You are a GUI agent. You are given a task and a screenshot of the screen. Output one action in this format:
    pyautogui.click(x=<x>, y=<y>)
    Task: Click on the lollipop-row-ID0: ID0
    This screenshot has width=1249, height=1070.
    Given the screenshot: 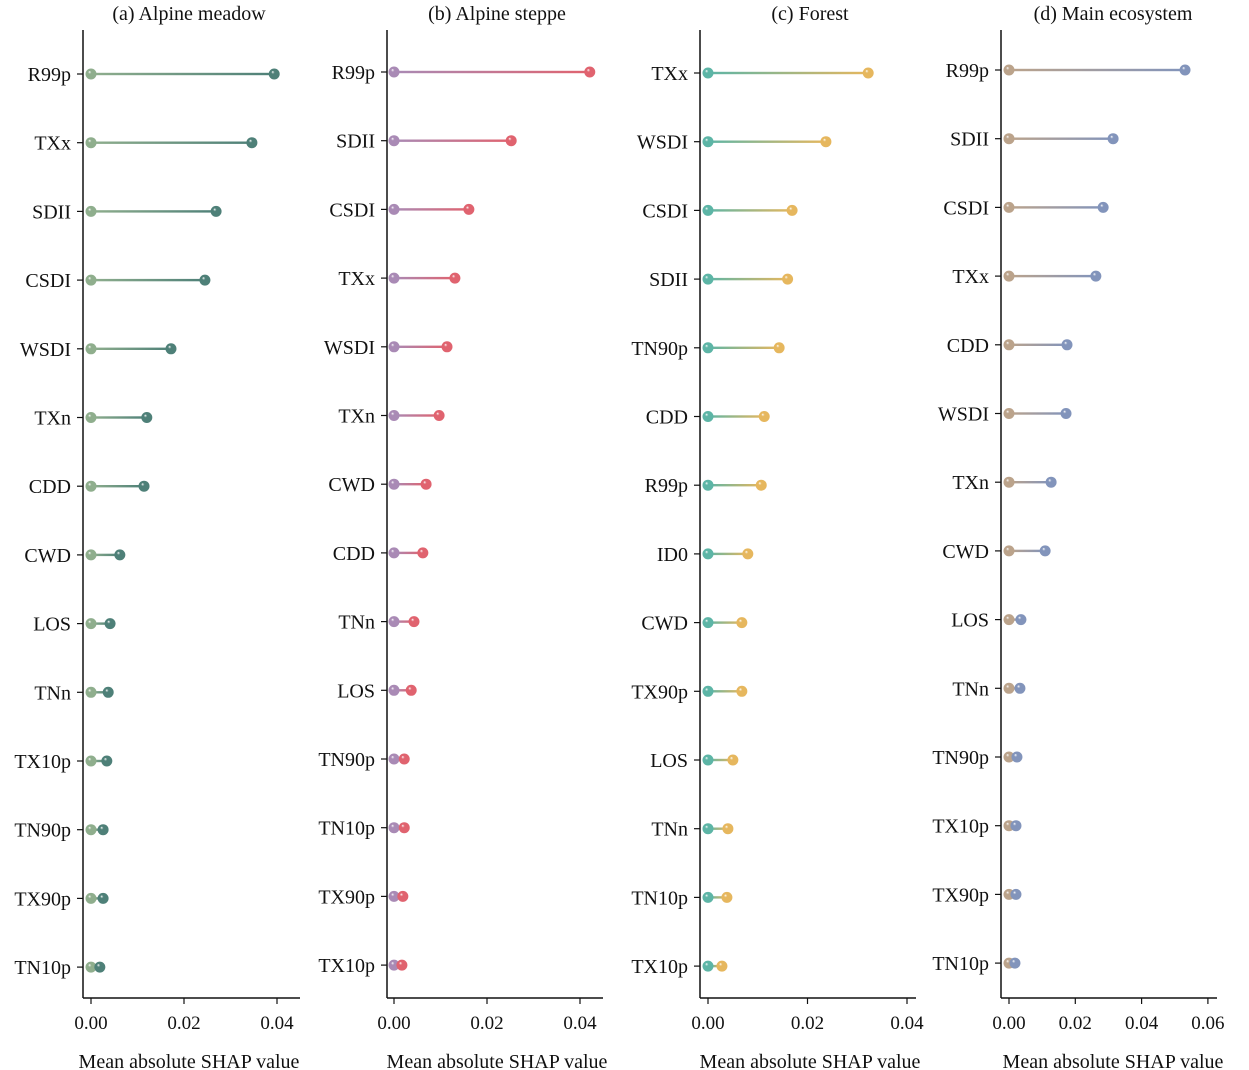 What is the action you would take?
    pyautogui.click(x=705, y=555)
    